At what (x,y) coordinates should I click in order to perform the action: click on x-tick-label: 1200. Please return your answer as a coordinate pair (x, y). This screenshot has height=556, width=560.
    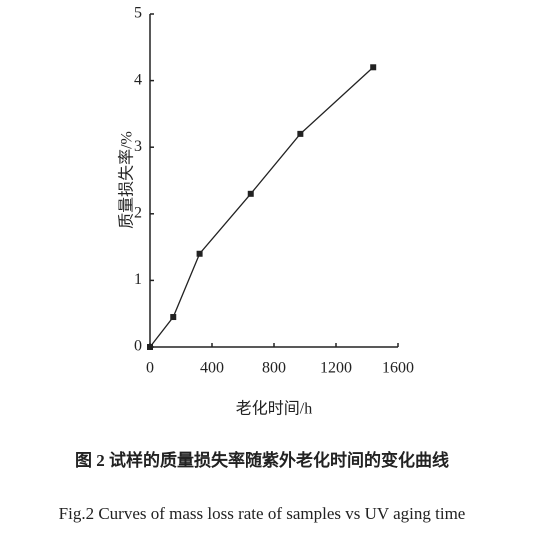
    Looking at the image, I should click on (336, 368).